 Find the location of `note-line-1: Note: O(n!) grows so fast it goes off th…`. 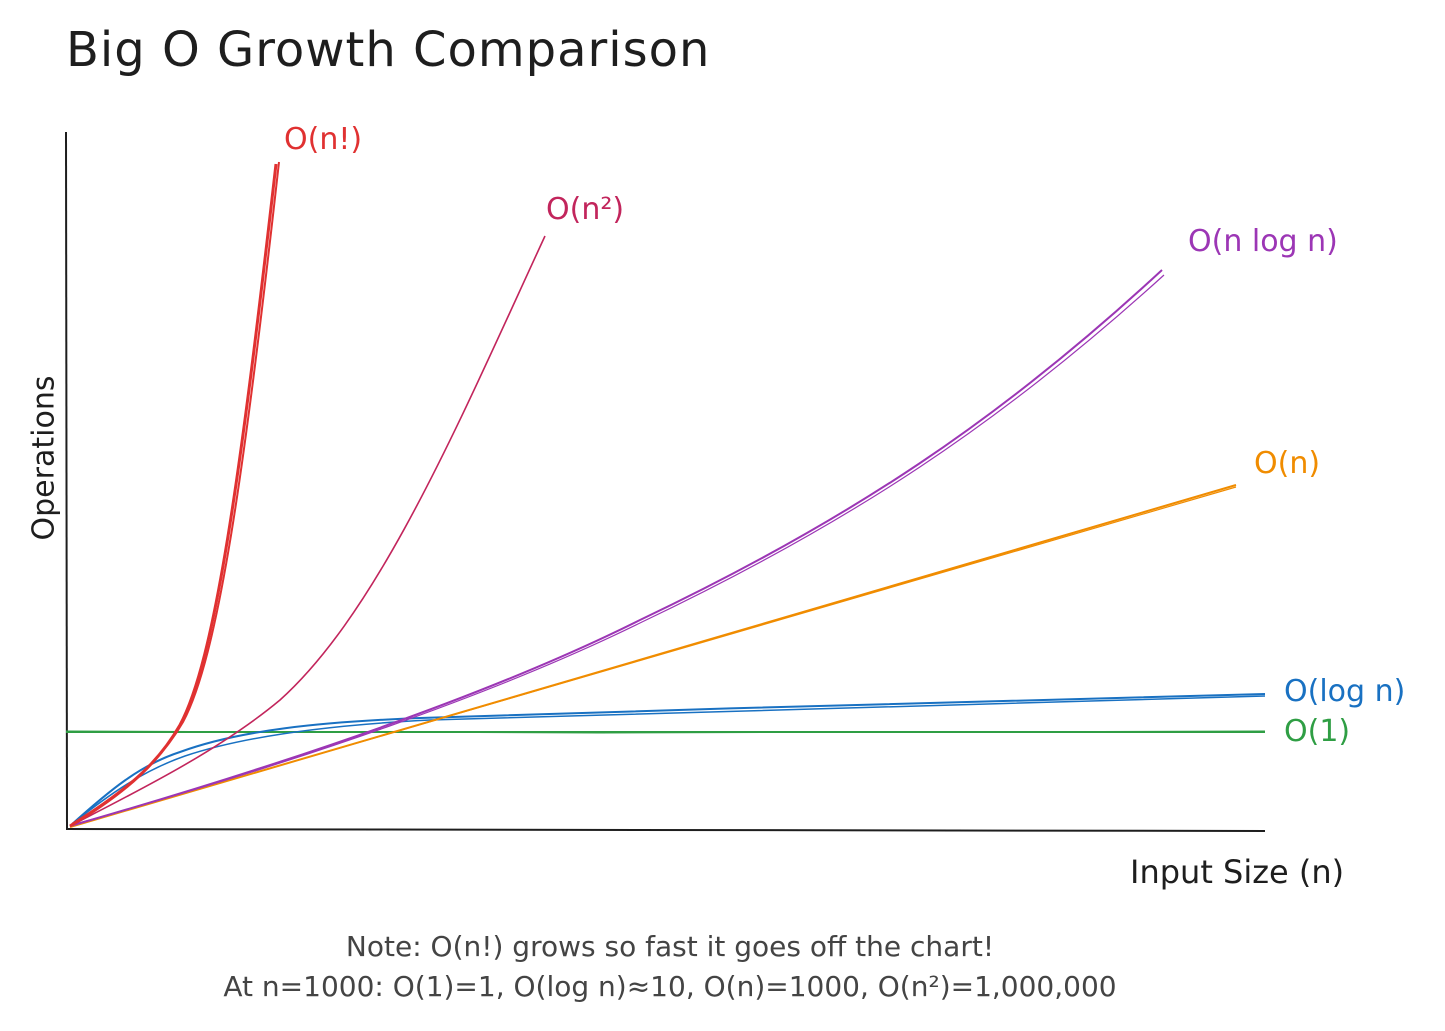

note-line-1: Note: O(n!) grows so fast it goes off th… is located at coordinates (670, 946).